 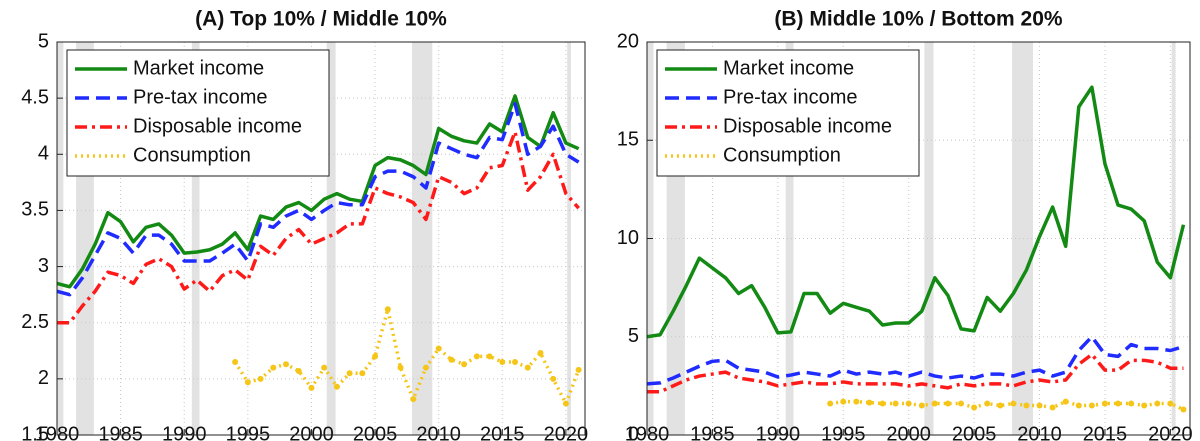 What do you see at coordinates (628, 140) in the screenshot?
I see `y-tick-label: 15` at bounding box center [628, 140].